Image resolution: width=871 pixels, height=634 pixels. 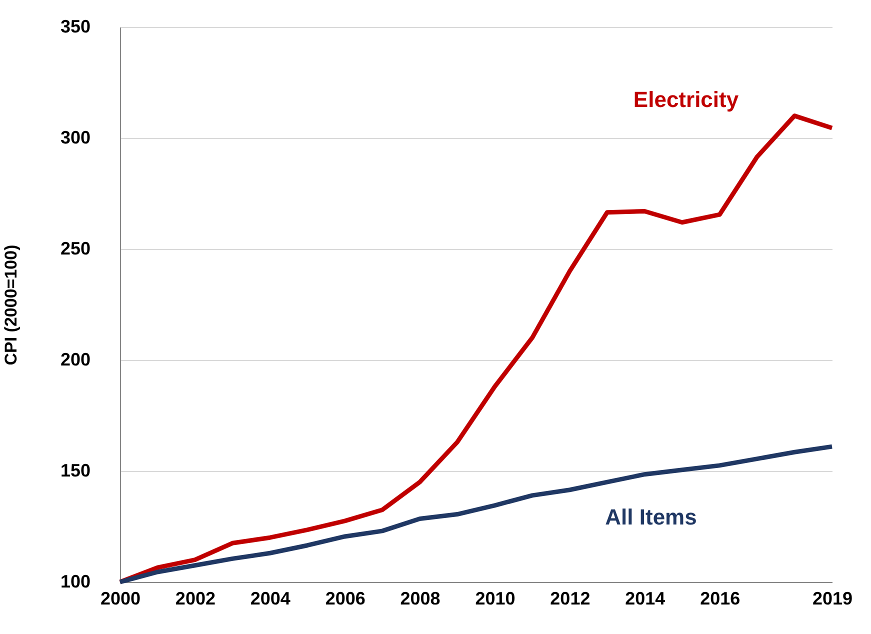 What do you see at coordinates (270, 598) in the screenshot?
I see `x-tick-label: 2004` at bounding box center [270, 598].